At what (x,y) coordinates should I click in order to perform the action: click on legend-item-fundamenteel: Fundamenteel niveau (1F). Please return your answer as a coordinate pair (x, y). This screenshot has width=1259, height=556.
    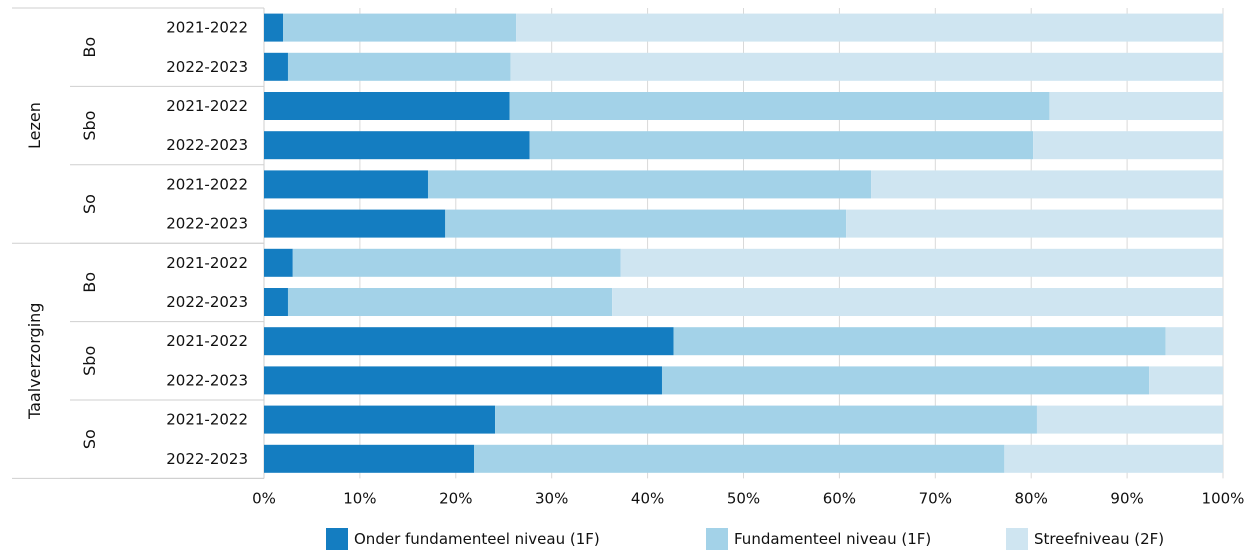
    Looking at the image, I should click on (818, 539).